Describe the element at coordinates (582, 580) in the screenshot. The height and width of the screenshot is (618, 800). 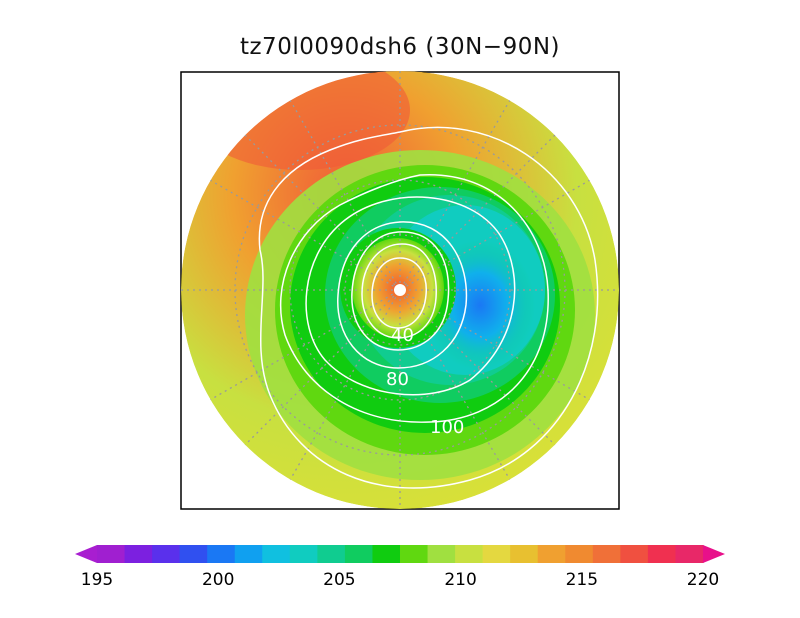
I see `colorbar-tick-label: 215` at that location.